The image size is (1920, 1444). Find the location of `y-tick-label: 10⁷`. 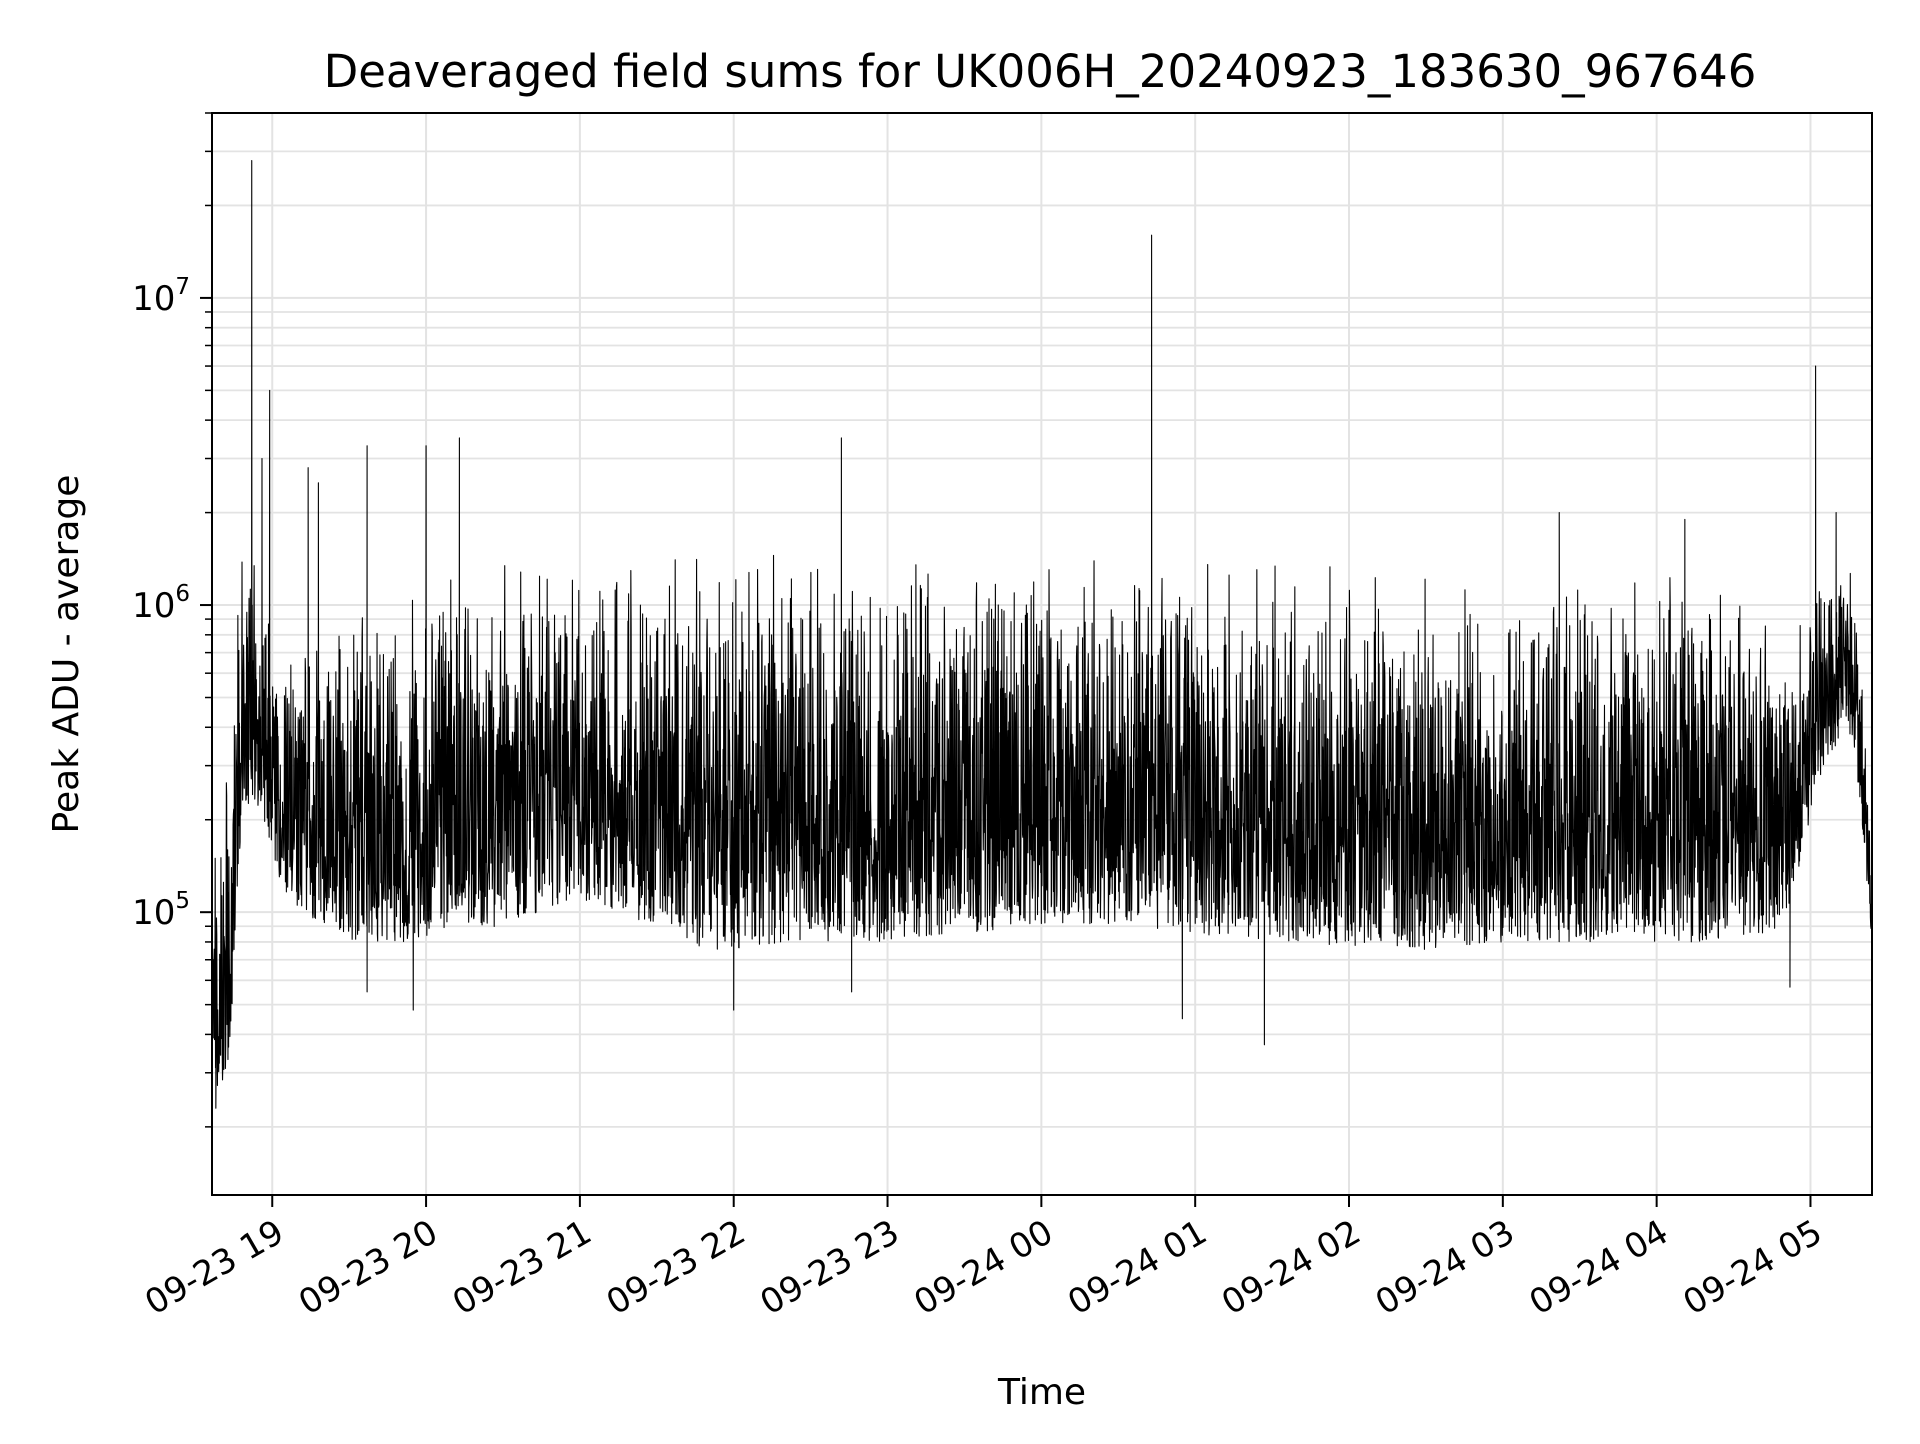

y-tick-label: 10⁷ is located at coordinates (161, 296).